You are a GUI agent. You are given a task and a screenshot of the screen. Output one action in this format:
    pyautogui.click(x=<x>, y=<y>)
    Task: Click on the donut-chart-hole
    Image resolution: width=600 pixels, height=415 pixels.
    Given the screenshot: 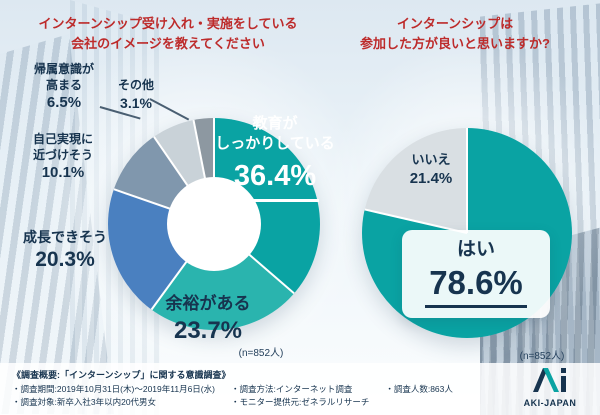 What is the action you would take?
    pyautogui.click(x=214, y=224)
    